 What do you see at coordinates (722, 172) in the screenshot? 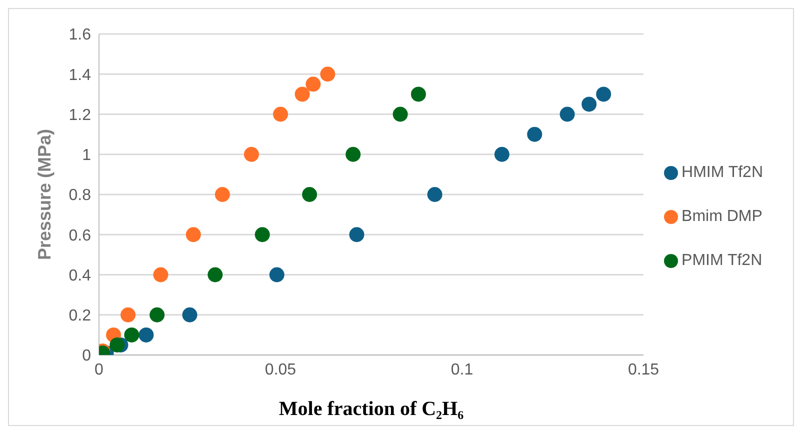
I see `legend-label: HMIM Tf2N` at bounding box center [722, 172].